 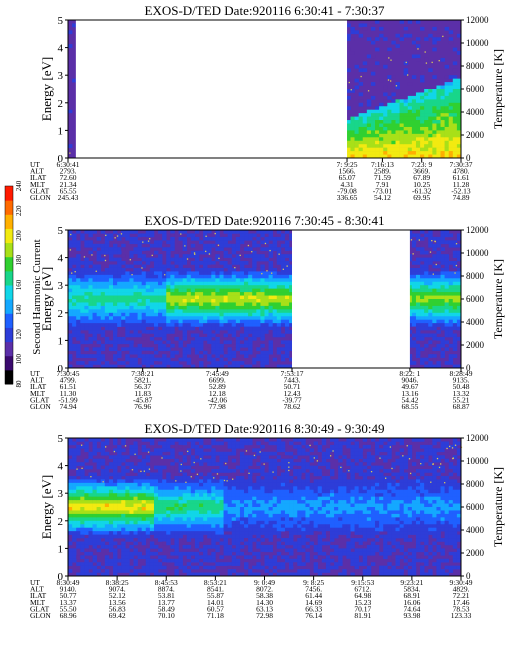 I want to click on row-label: ILAT, so click(x=38, y=386).